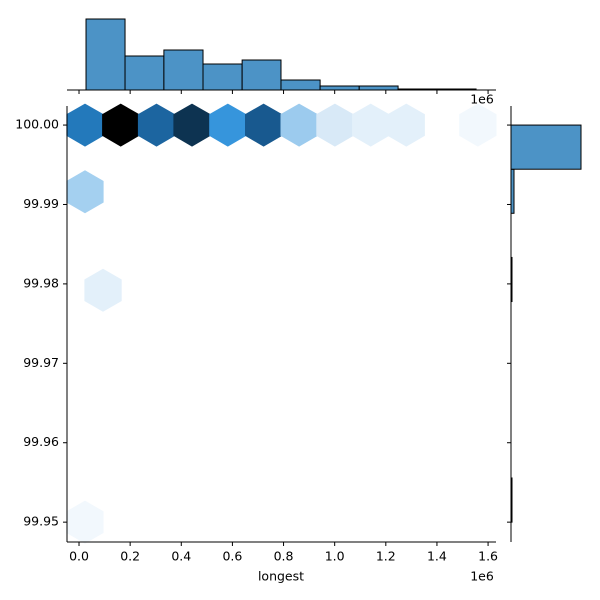 Image resolution: width=600 pixels, height=600 pixels. What do you see at coordinates (482, 99) in the screenshot?
I see `x-offset-label-top: 1e6` at bounding box center [482, 99].